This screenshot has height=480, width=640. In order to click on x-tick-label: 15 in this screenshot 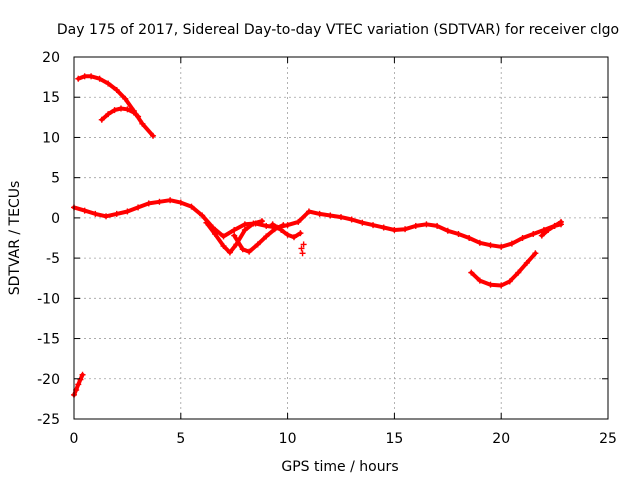, I will do `click(394, 439)`.